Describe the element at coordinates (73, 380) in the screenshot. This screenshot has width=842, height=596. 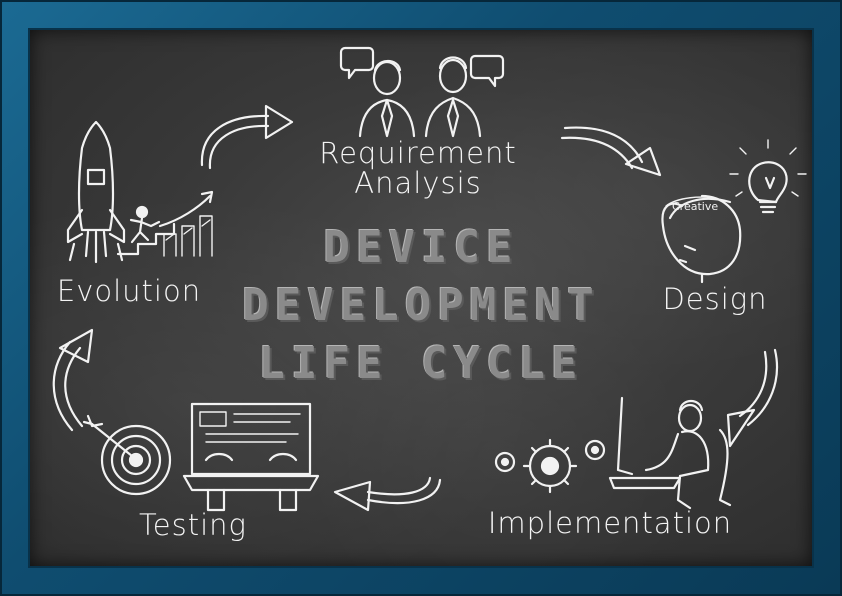
I see `arrow-testing-to-evolution-icon` at that location.